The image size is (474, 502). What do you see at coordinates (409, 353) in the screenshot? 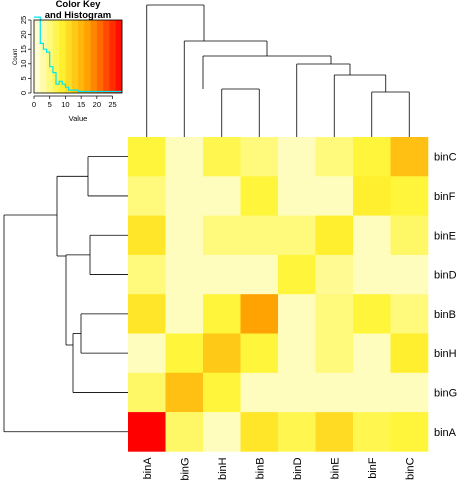
I see `cell-binH-binC` at bounding box center [409, 353].